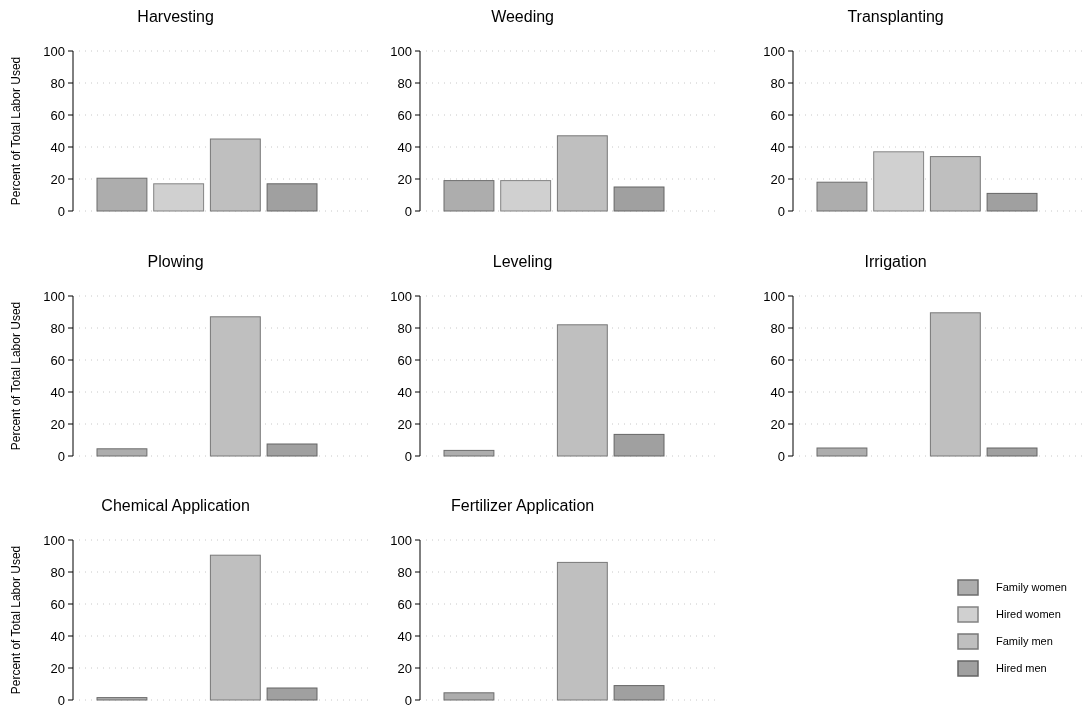 Image resolution: width=1086 pixels, height=706 pixels. I want to click on chart-title: Irrigation, so click(895, 261).